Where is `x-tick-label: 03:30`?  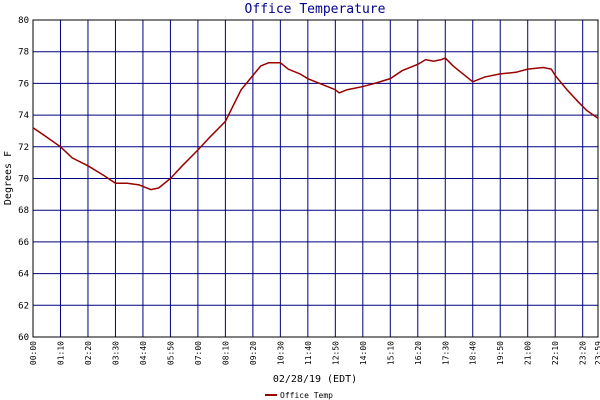
x-tick-label: 03:30 is located at coordinates (115, 353).